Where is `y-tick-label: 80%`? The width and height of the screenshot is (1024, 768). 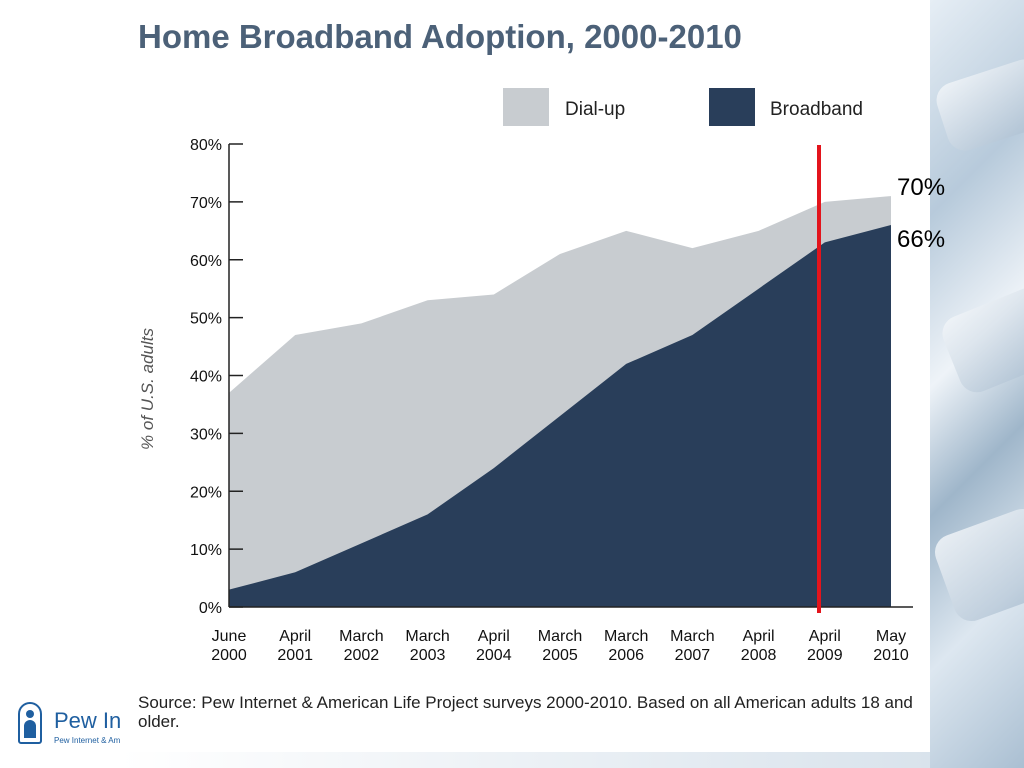 y-tick-label: 80% is located at coordinates (206, 145).